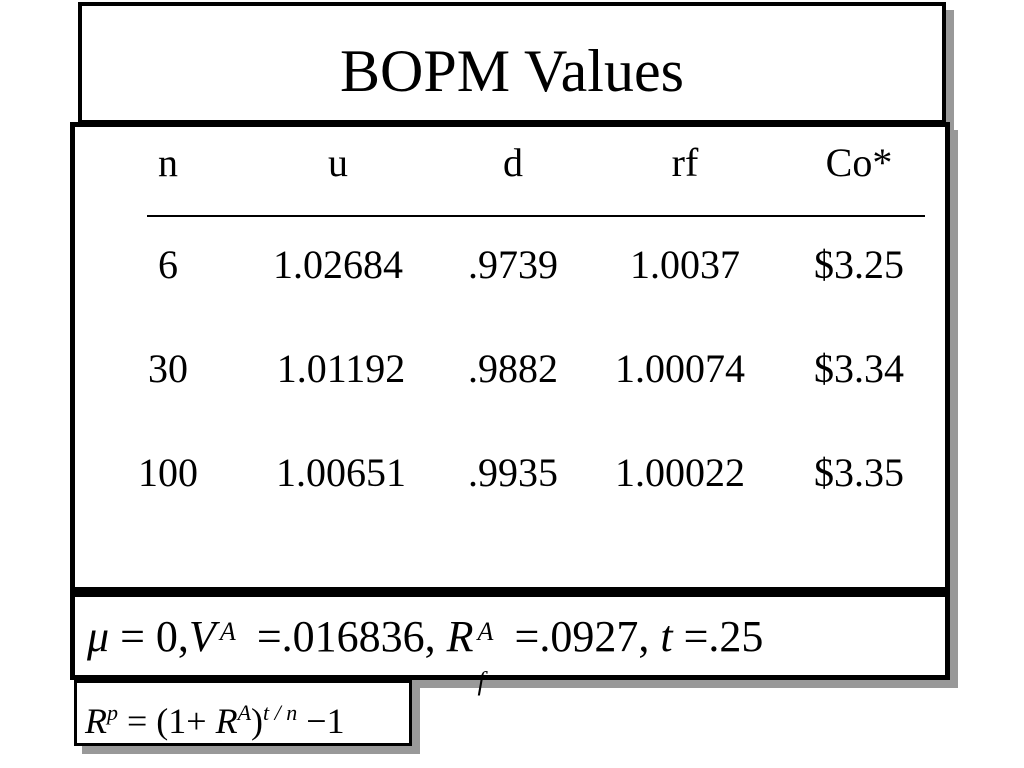  Describe the element at coordinates (226, 721) in the screenshot. I see `annual-rate-symbol: R` at that location.